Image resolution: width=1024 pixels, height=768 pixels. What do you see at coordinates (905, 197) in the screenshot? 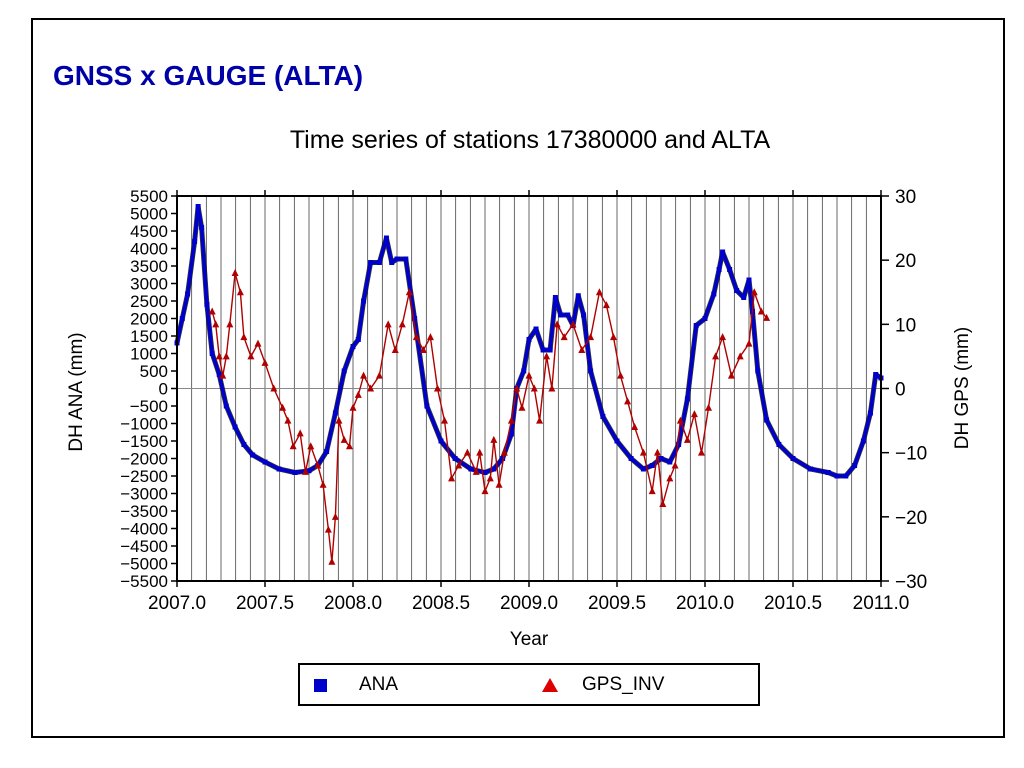
I see `y-right-tick-label: 30` at bounding box center [905, 197].